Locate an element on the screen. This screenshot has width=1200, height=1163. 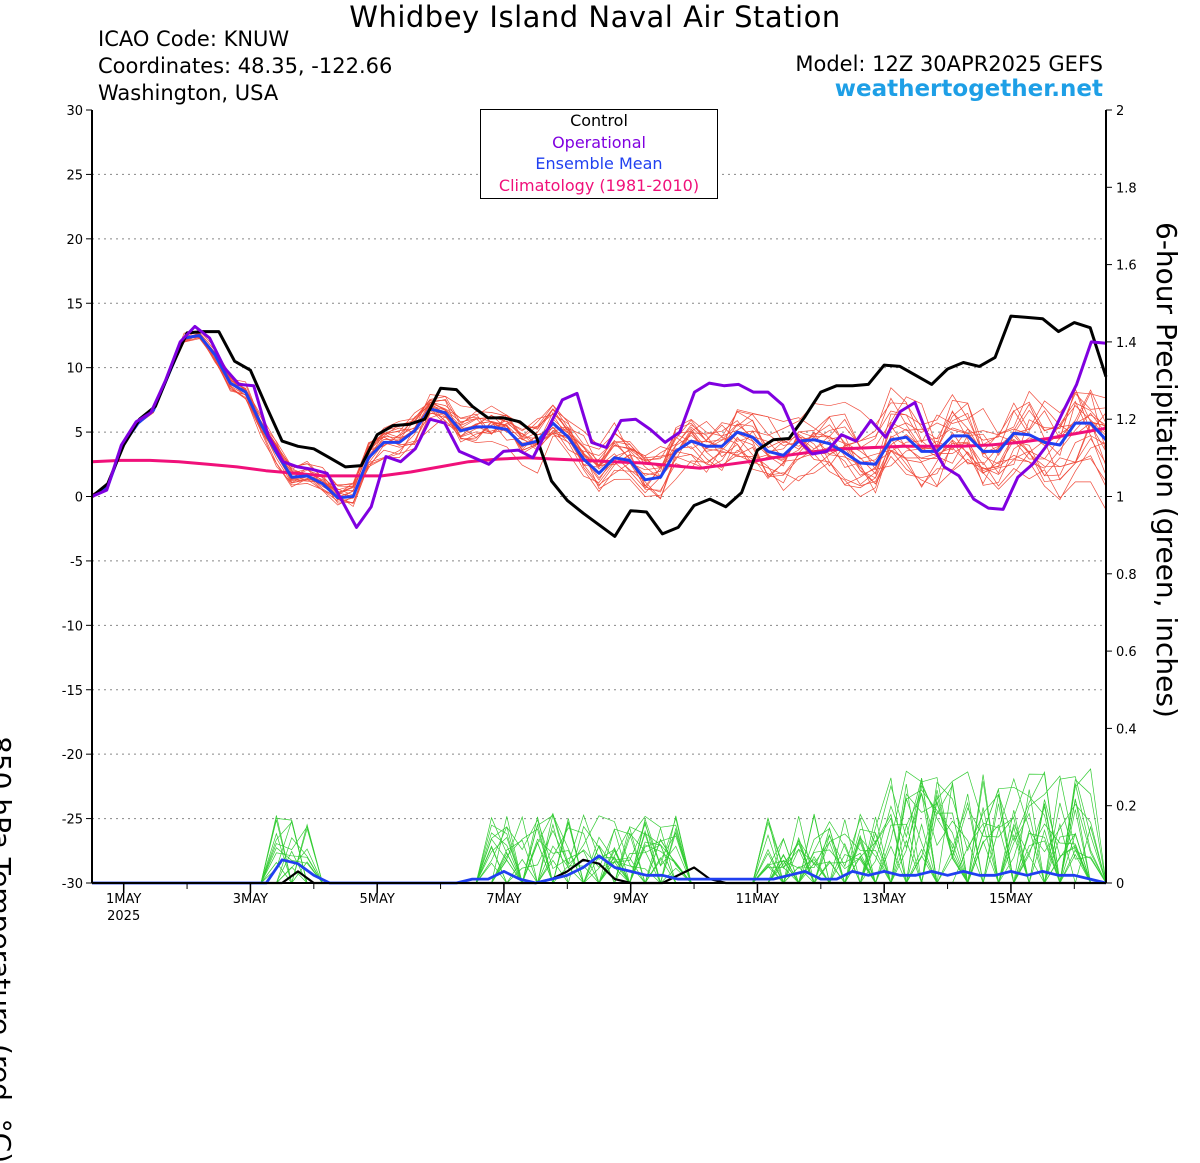
site-name: weathertogether.net is located at coordinates (968, 89).